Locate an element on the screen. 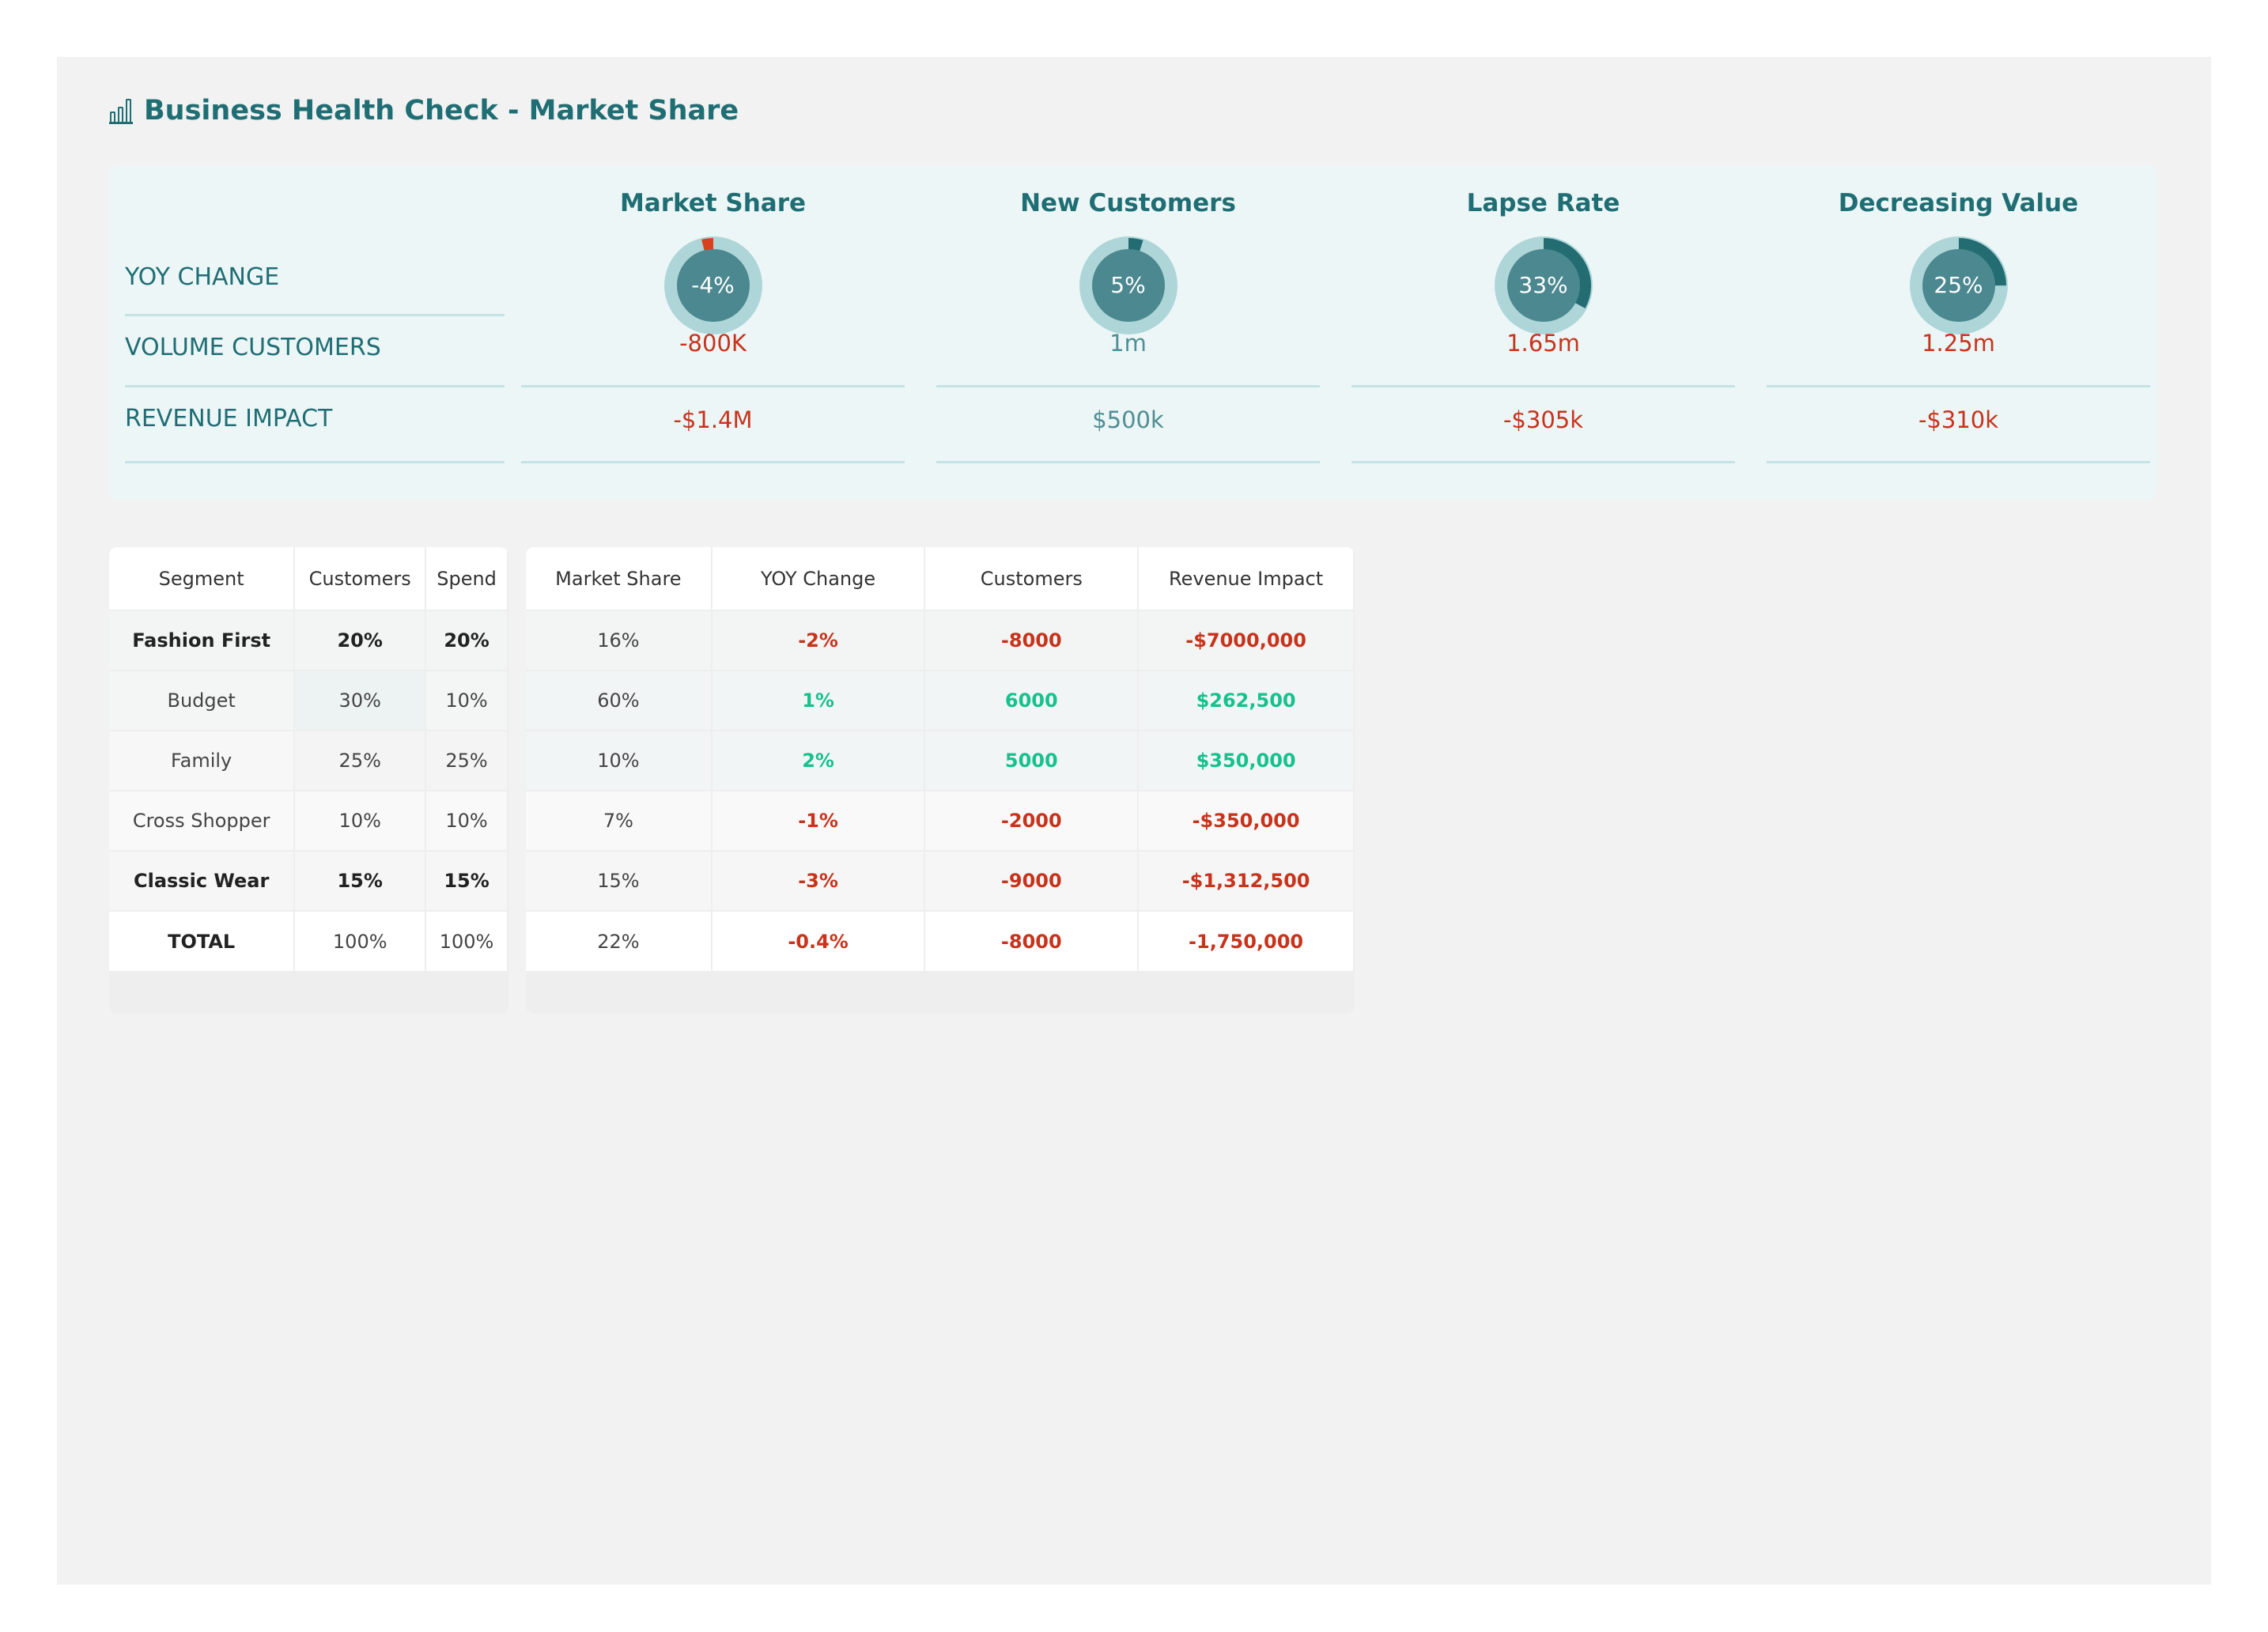 The width and height of the screenshot is (2268, 1632). kpi-column: Market Share -4% -800K -$1.4M is located at coordinates (713, 332).